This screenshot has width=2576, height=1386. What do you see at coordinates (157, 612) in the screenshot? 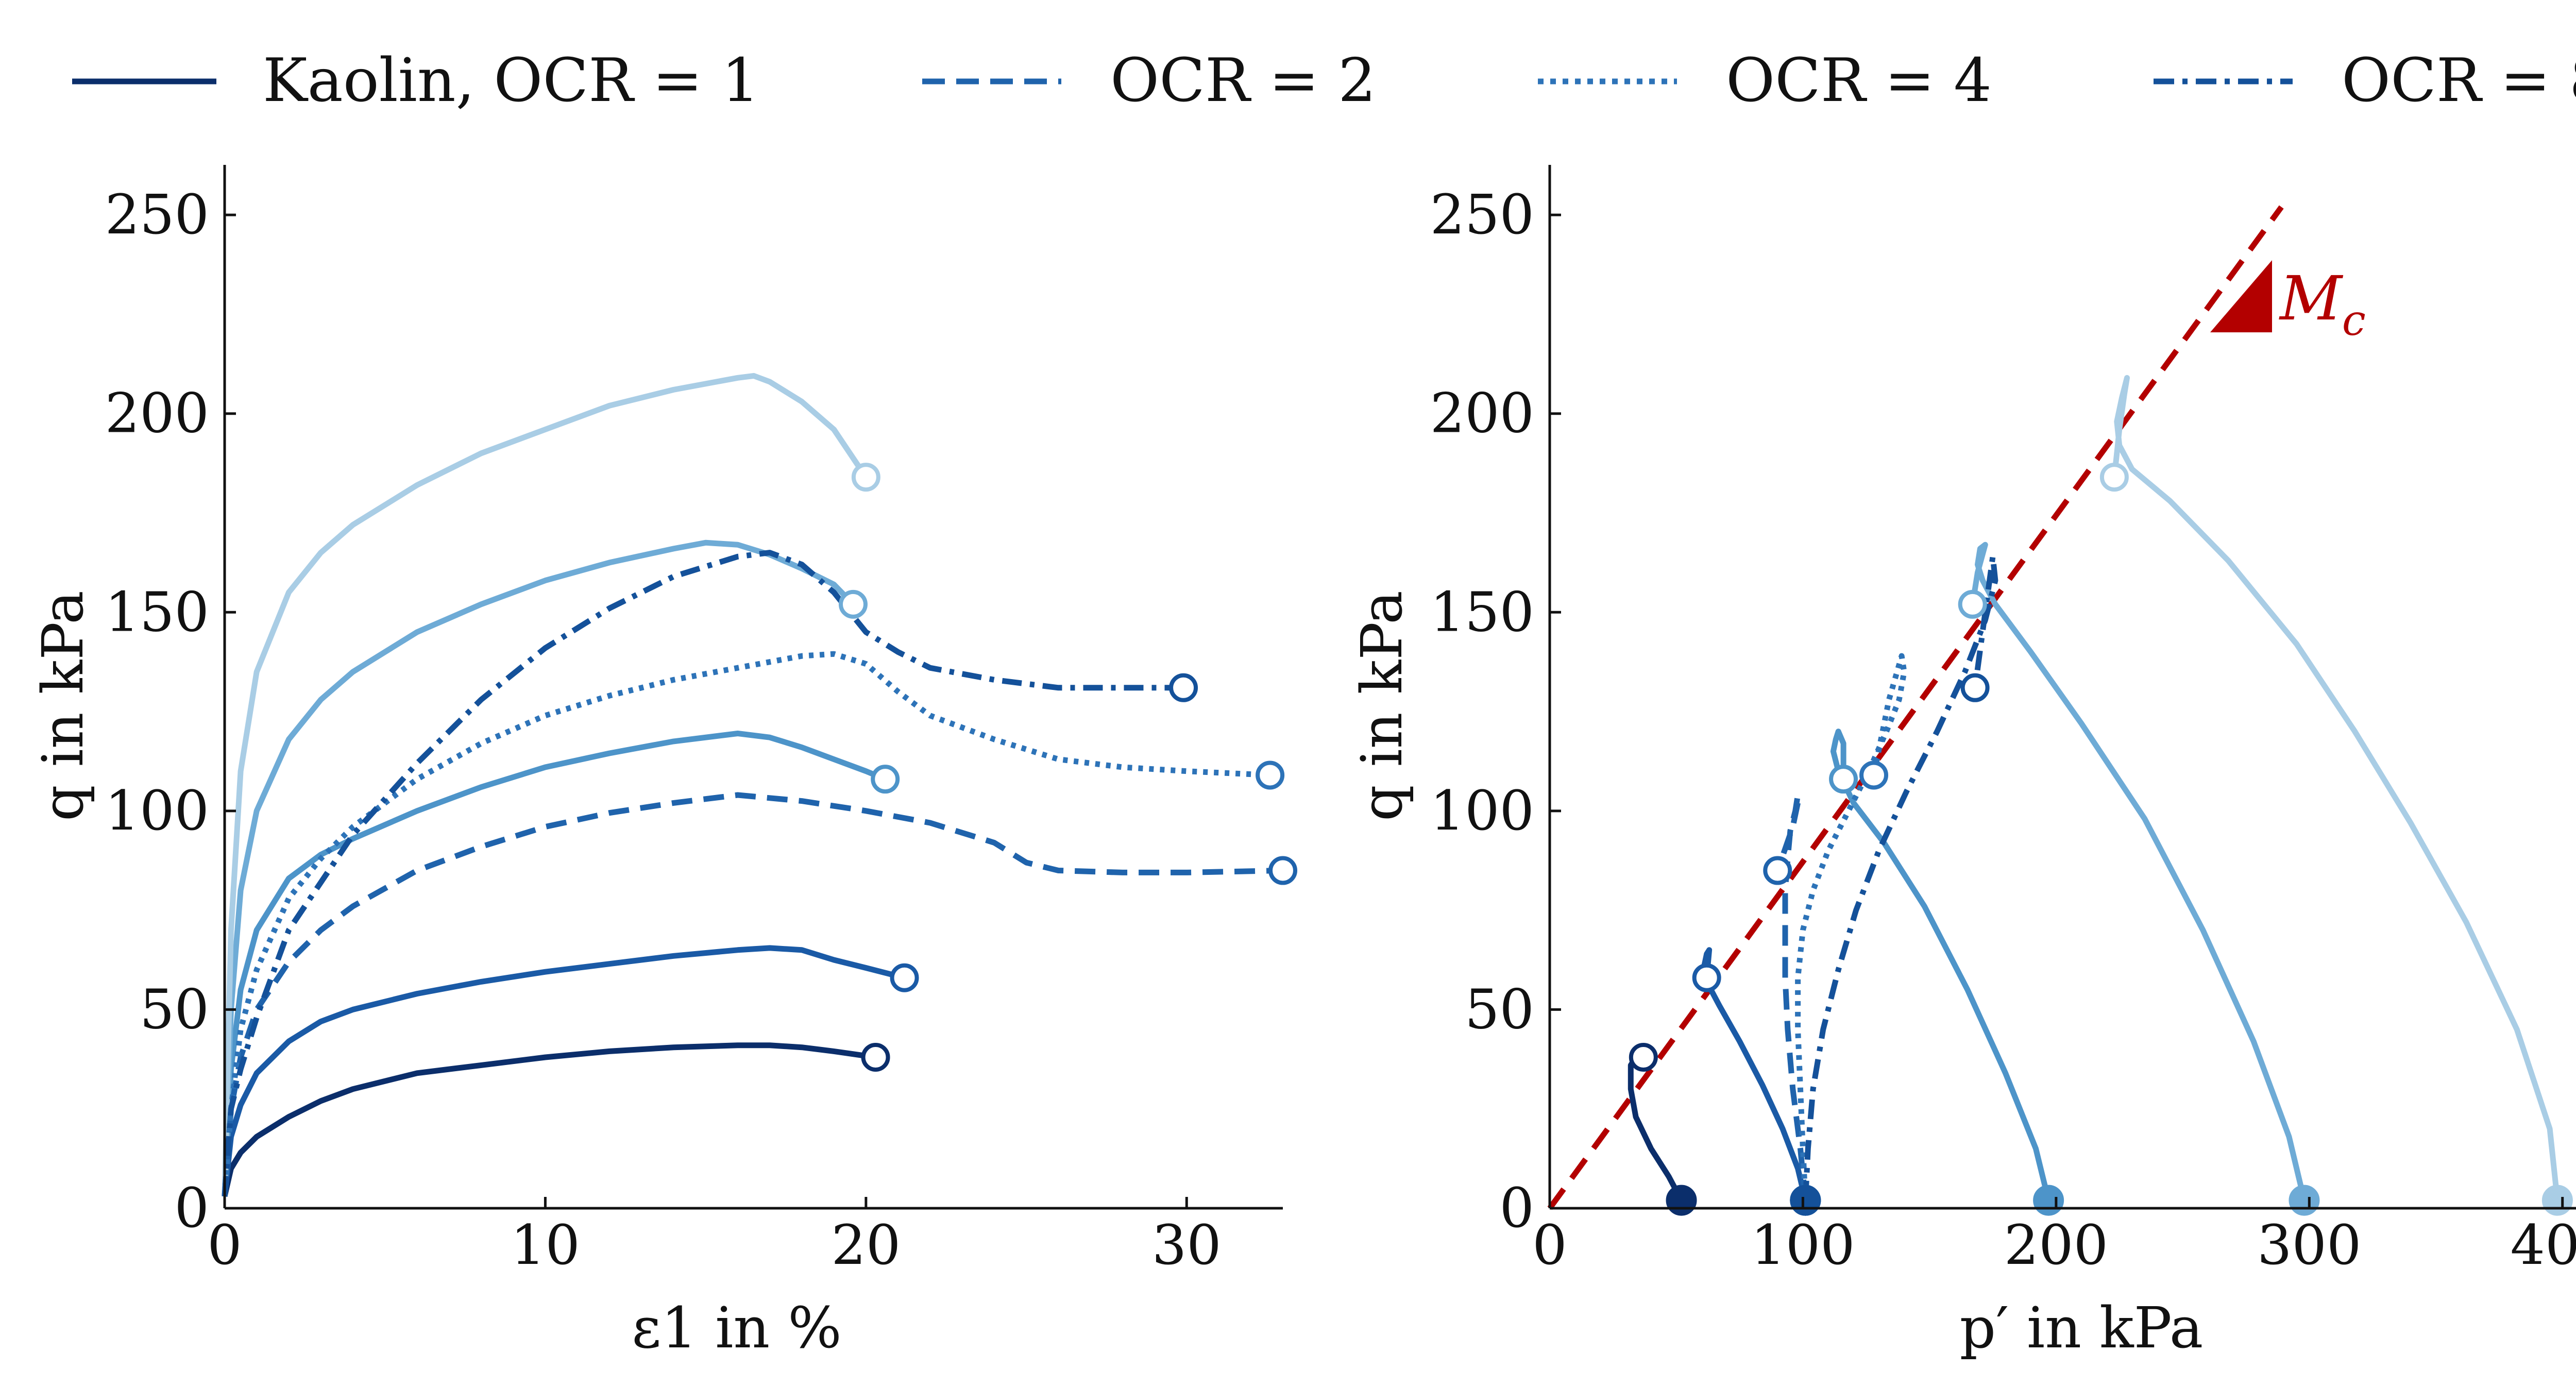
I see `left-y-tick-label: 150` at bounding box center [157, 612].